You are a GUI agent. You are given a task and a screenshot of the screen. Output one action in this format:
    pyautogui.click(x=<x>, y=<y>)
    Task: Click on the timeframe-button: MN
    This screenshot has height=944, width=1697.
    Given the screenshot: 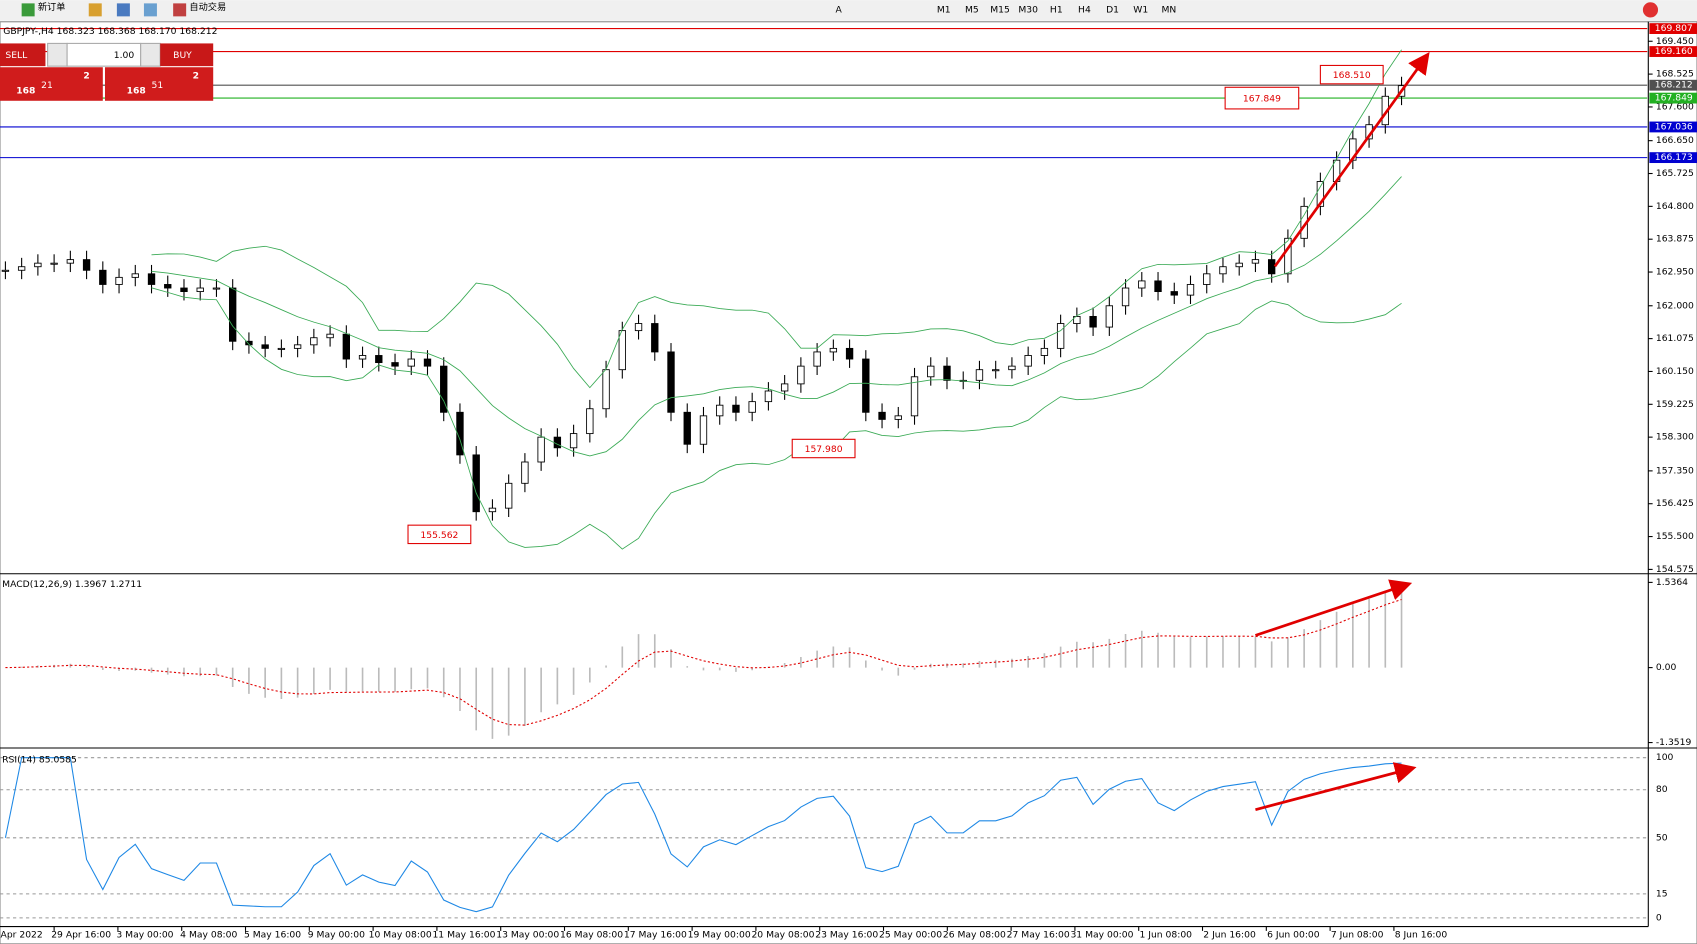 What is the action you would take?
    pyautogui.click(x=1168, y=9)
    